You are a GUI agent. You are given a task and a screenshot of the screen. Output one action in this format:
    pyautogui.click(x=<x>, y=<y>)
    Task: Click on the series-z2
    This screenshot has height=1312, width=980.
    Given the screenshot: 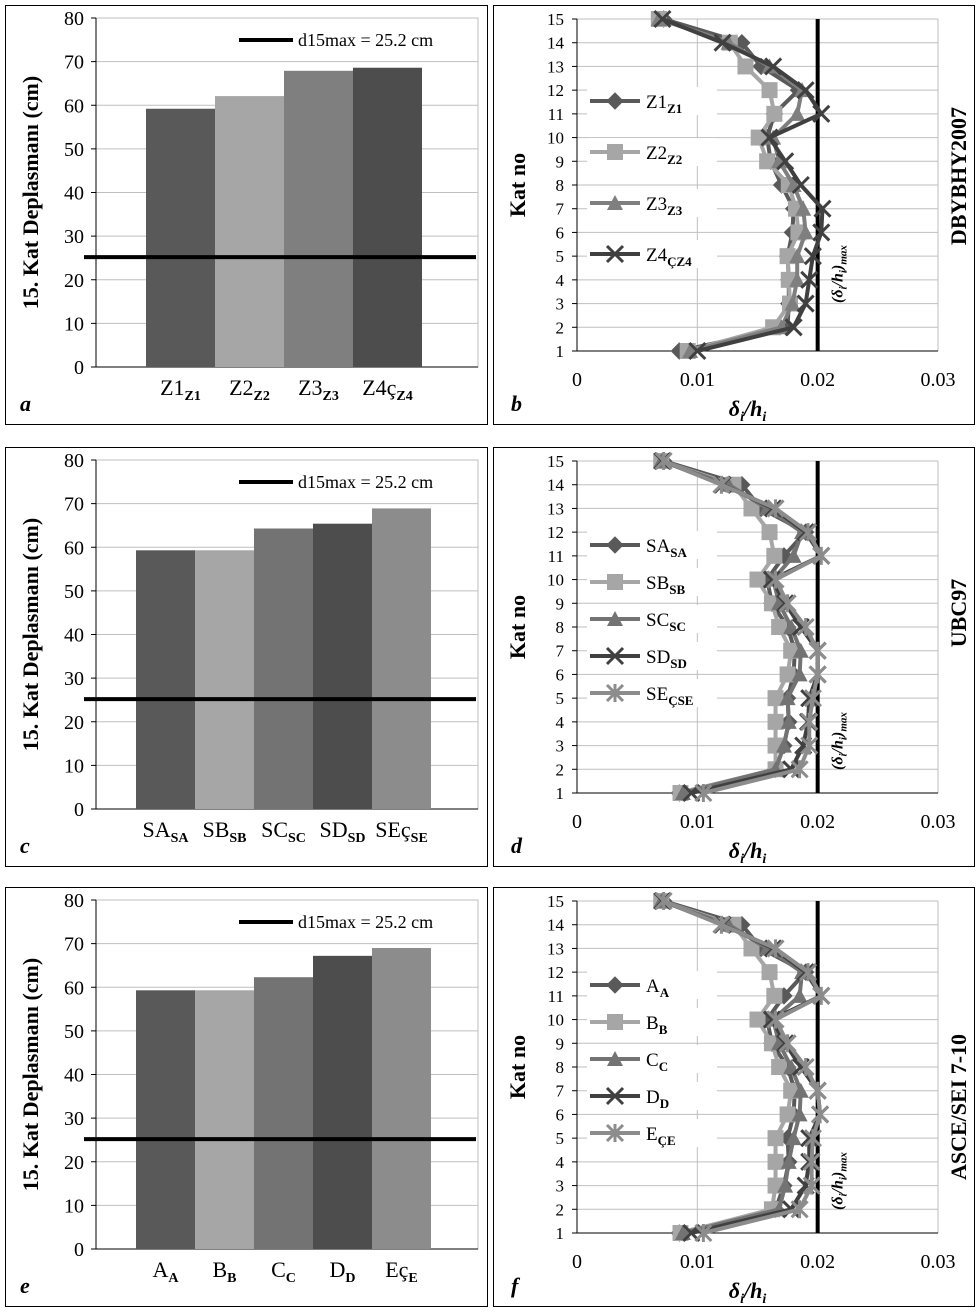 What is the action you would take?
    pyautogui.click(x=728, y=185)
    